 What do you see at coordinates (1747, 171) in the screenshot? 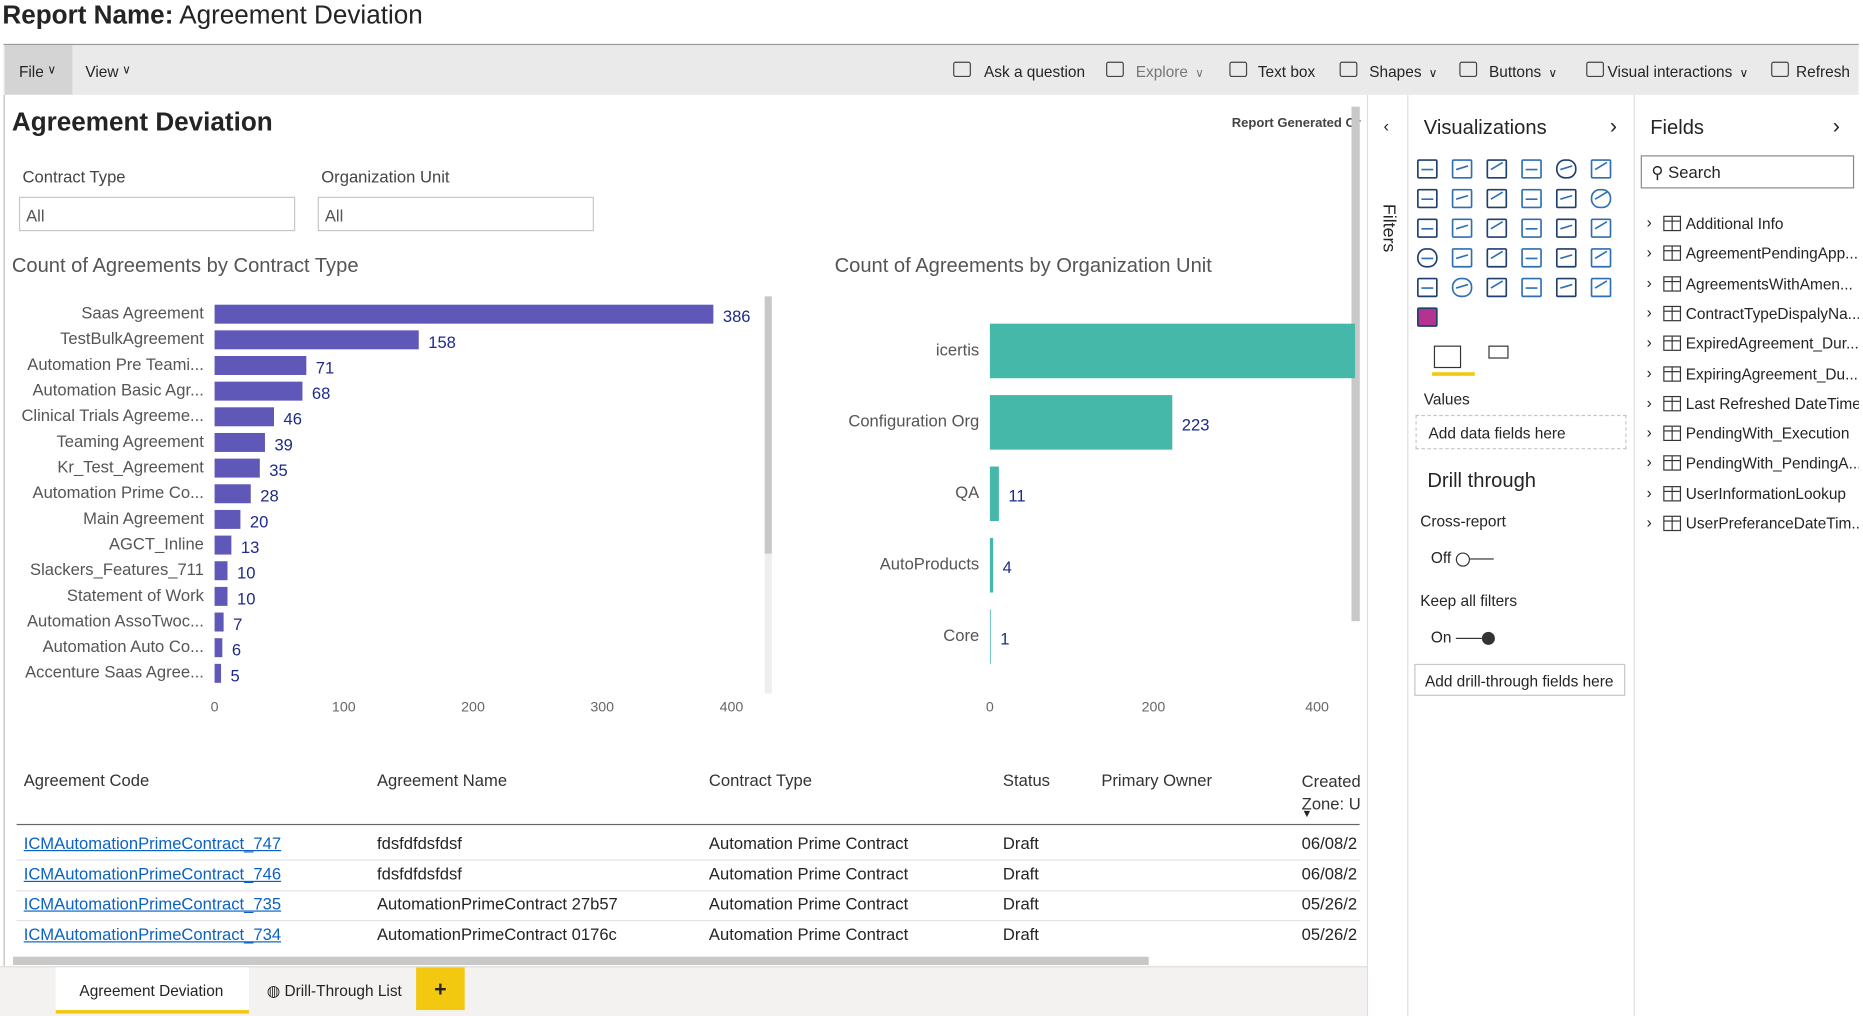
I see `search-box: ⚲ Search` at bounding box center [1747, 171].